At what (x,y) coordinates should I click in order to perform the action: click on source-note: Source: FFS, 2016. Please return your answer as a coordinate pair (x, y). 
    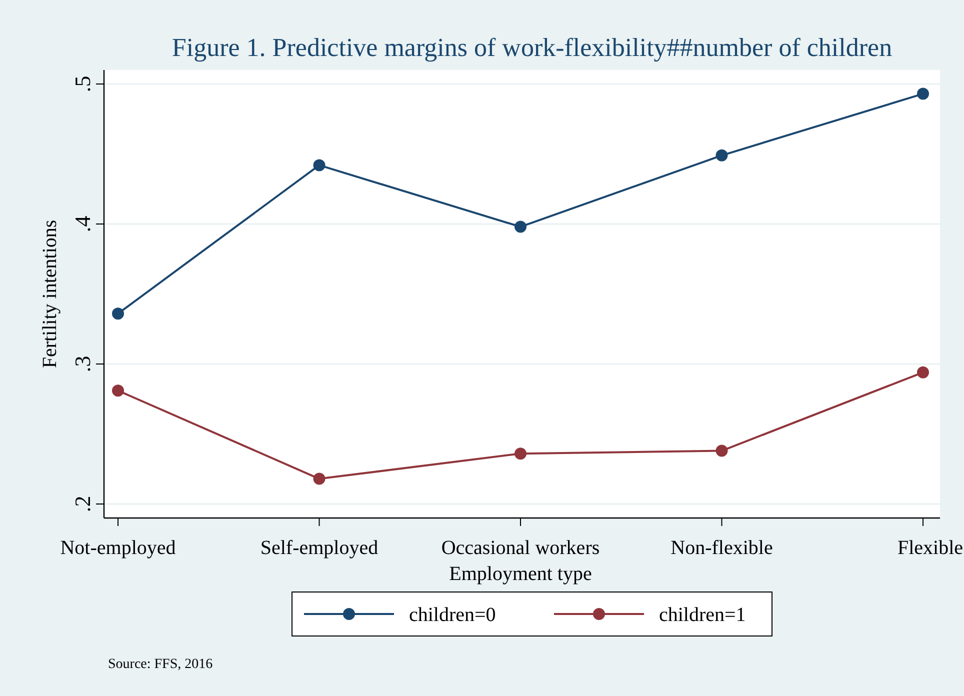
    Looking at the image, I should click on (160, 664).